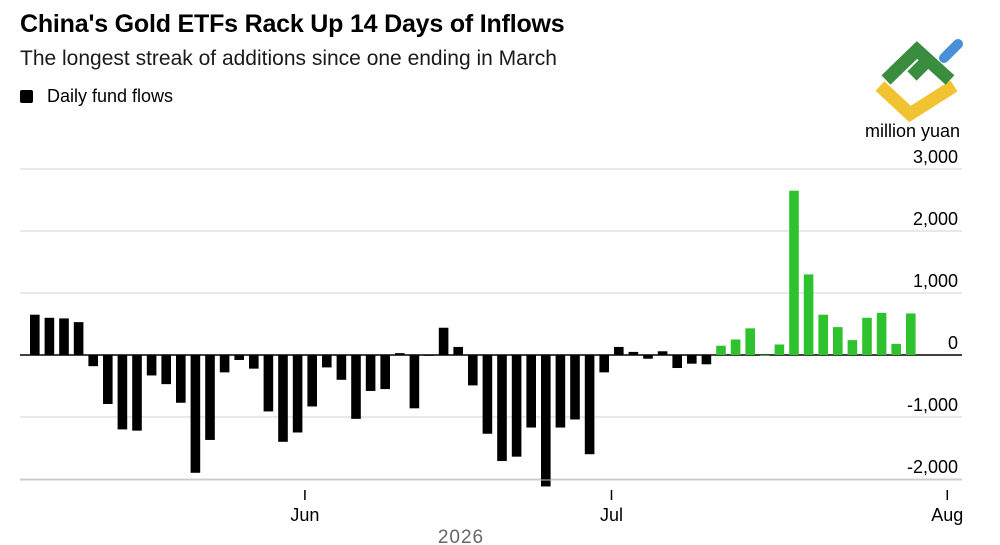 The width and height of the screenshot is (1000, 545). What do you see at coordinates (935, 219) in the screenshot?
I see `y-tick-label: 2,000` at bounding box center [935, 219].